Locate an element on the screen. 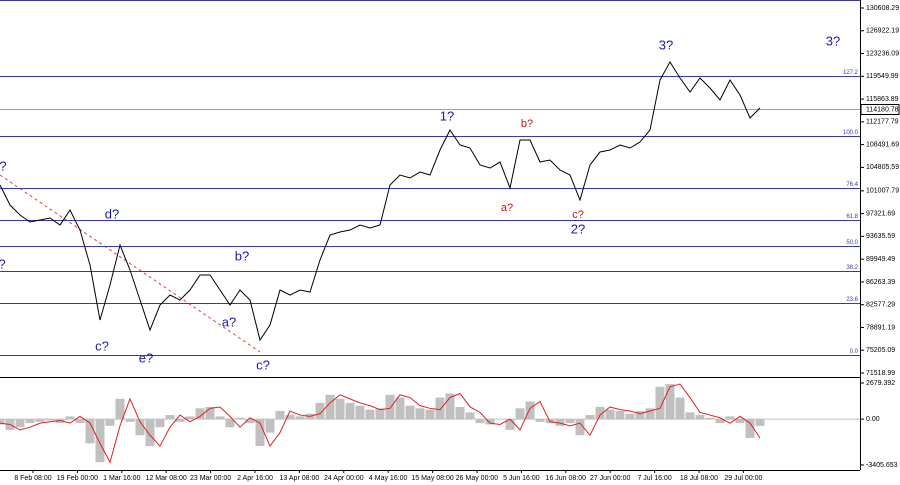 This screenshot has height=485, width=900. x-tick-label: 13 Apr 08:00 is located at coordinates (300, 478).